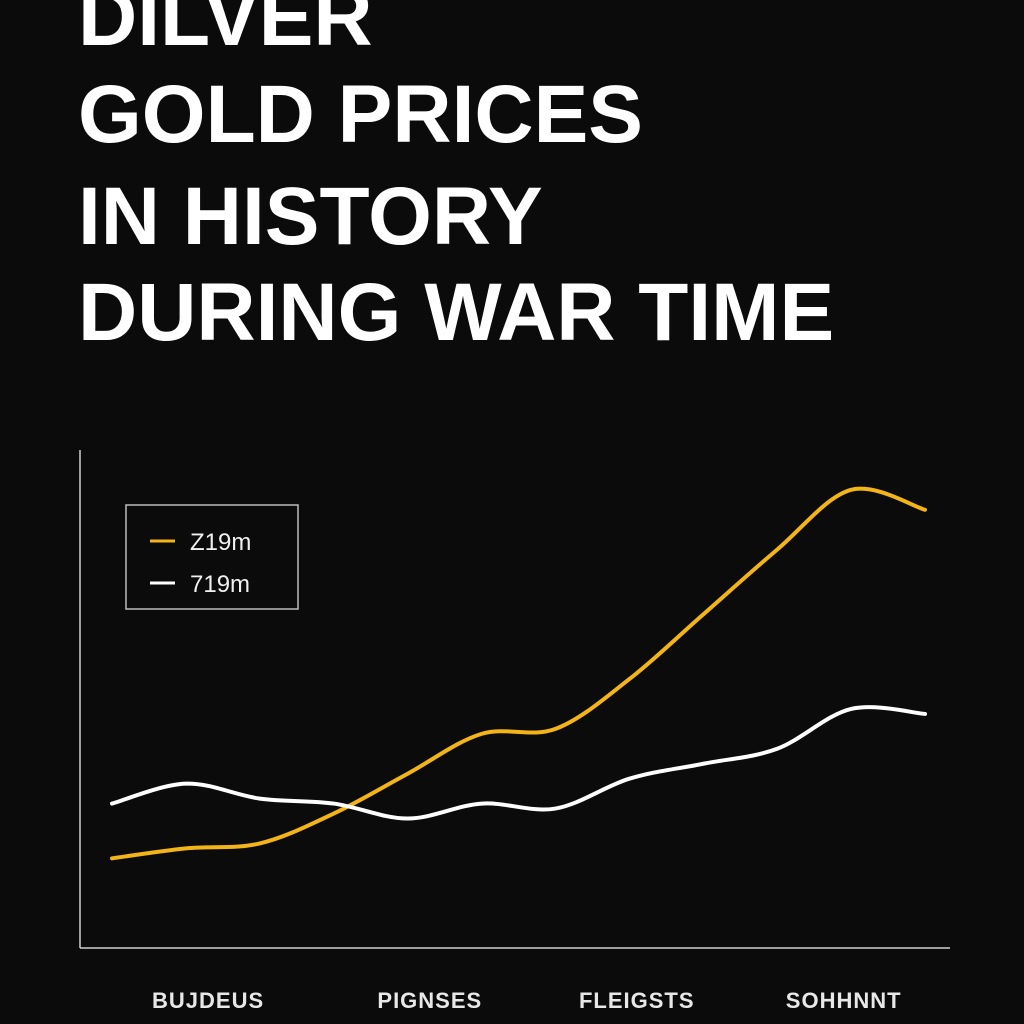 This screenshot has height=1024, width=1024. What do you see at coordinates (456, 312) in the screenshot?
I see `chart-title: DURING WAR TIME` at bounding box center [456, 312].